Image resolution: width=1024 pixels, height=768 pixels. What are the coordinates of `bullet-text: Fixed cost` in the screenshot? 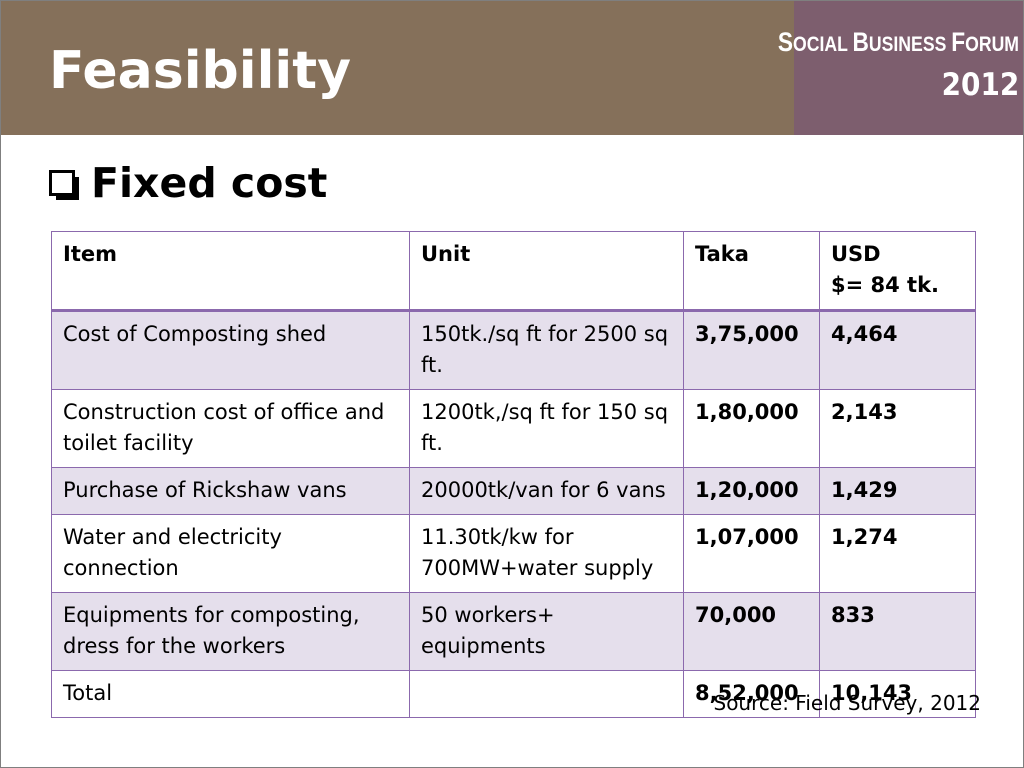 It's located at (209, 183).